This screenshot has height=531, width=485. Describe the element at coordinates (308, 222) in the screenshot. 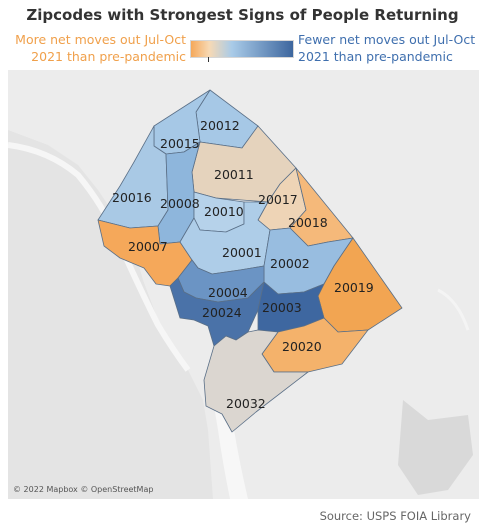

I see `zip-label-20018: 20018` at that location.